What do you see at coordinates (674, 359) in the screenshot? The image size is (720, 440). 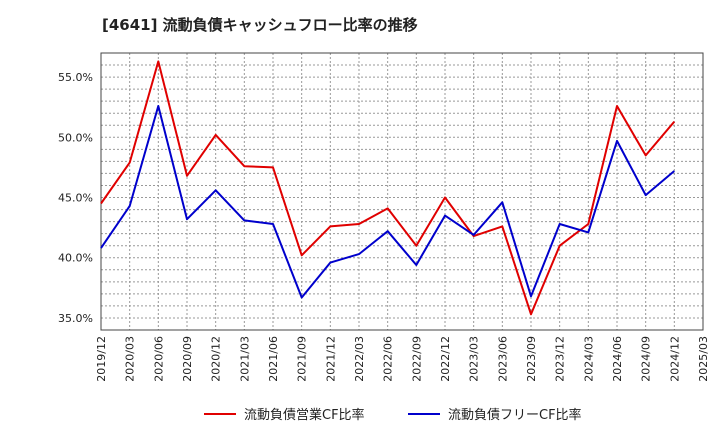 I see `x-tick-label: 2024/12` at bounding box center [674, 359].